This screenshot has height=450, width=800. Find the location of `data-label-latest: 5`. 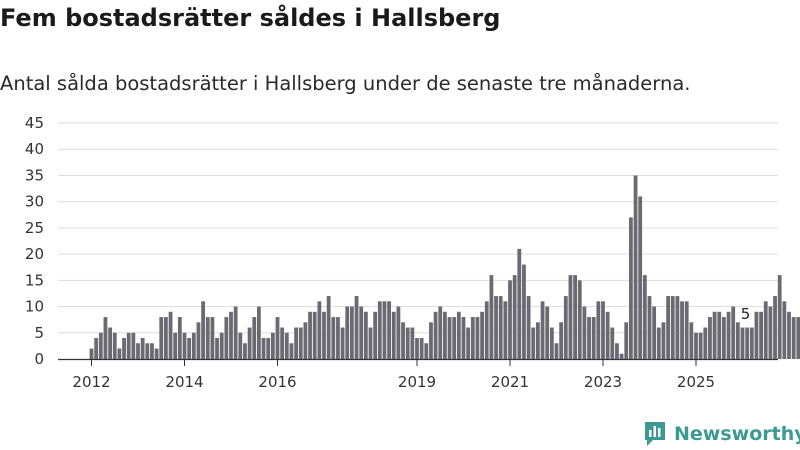

data-label-latest: 5 is located at coordinates (746, 314).